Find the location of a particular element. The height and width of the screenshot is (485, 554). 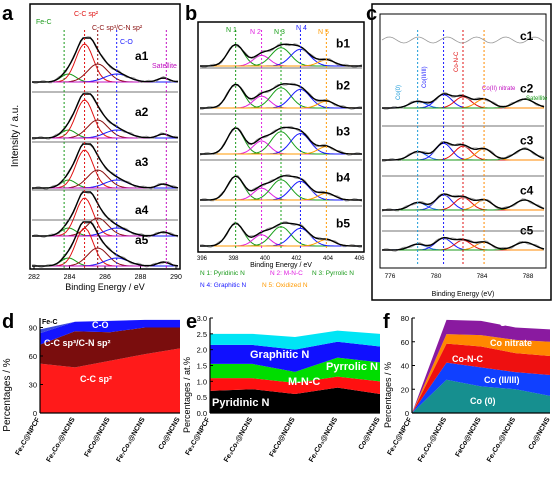

y-tick-label: 0.5 is located at coordinates (202, 397).